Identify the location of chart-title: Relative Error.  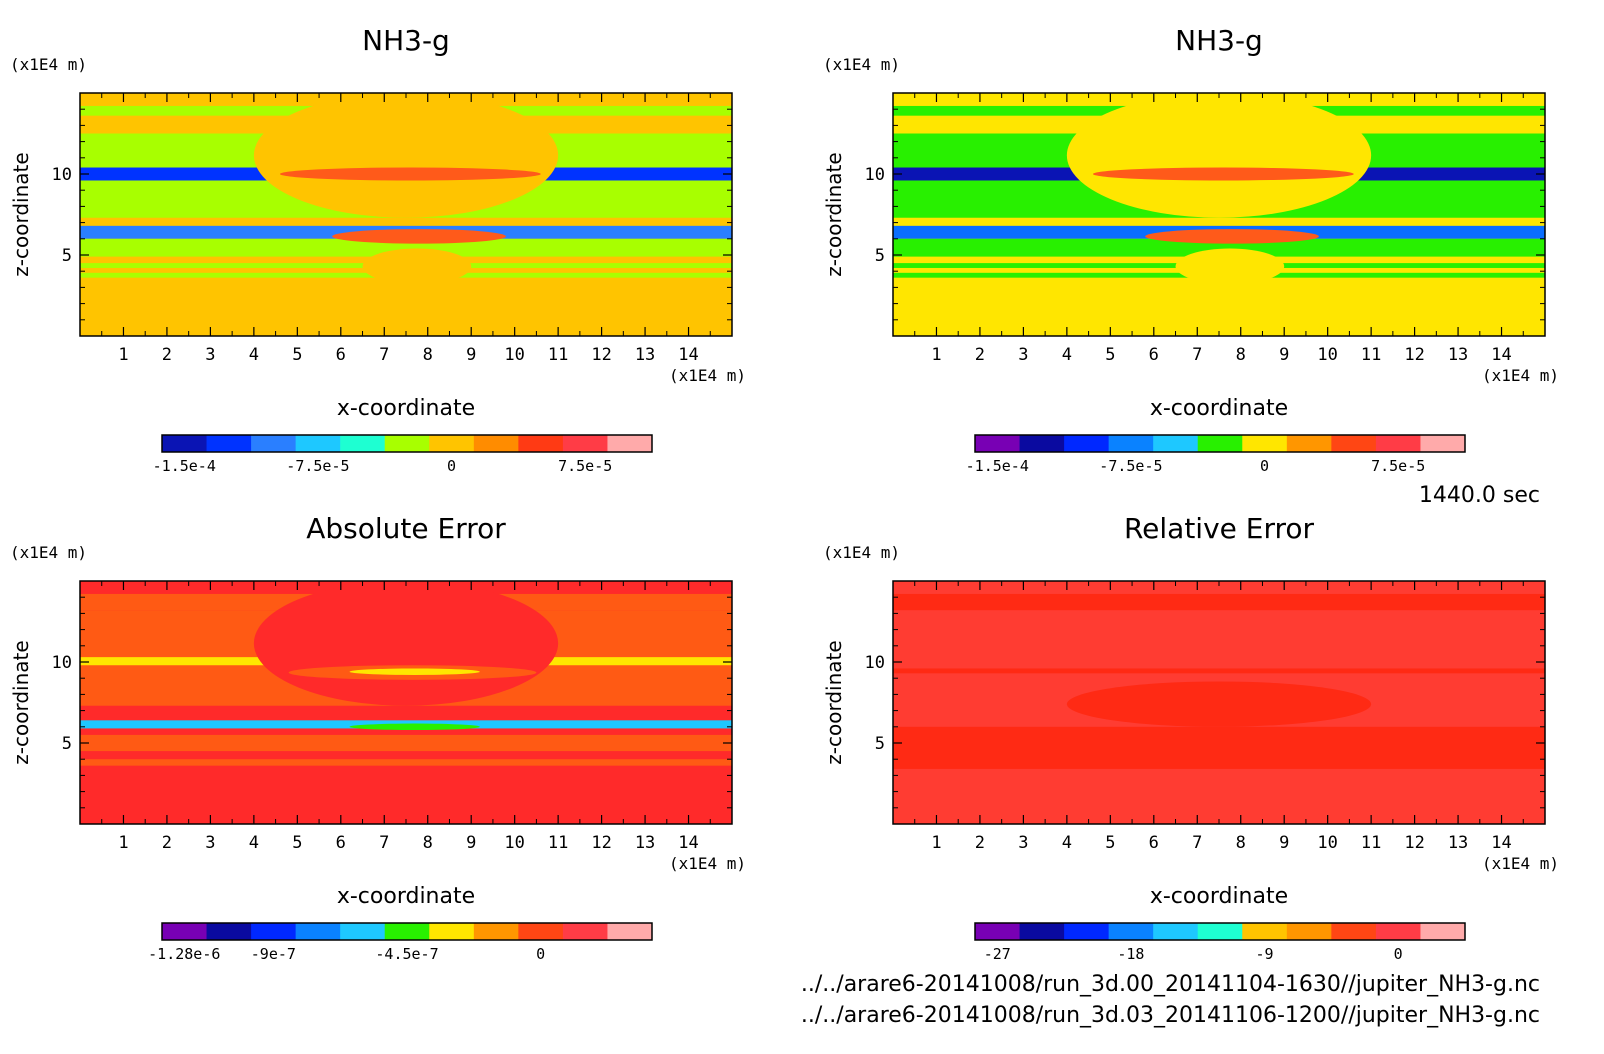
(1219, 528).